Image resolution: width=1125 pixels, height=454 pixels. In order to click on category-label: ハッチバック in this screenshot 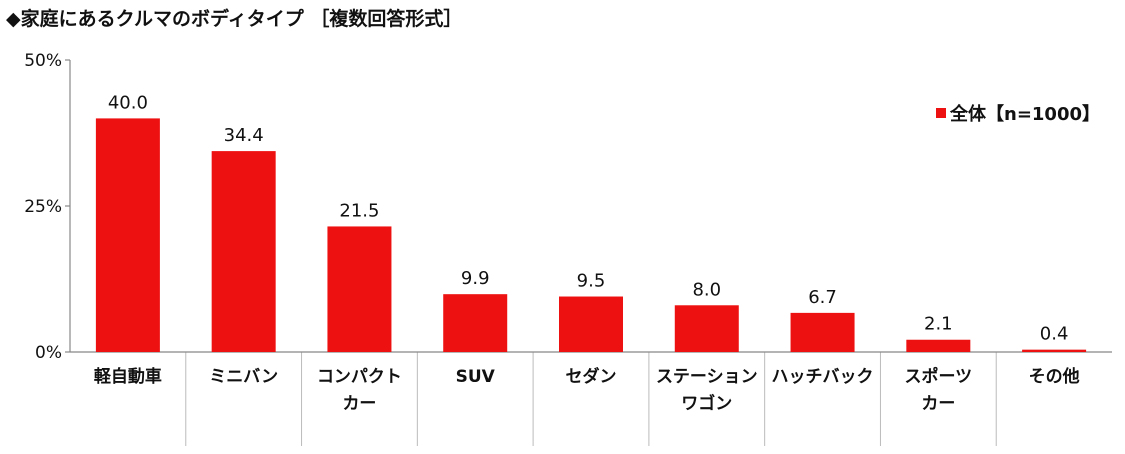, I will do `click(823, 377)`.